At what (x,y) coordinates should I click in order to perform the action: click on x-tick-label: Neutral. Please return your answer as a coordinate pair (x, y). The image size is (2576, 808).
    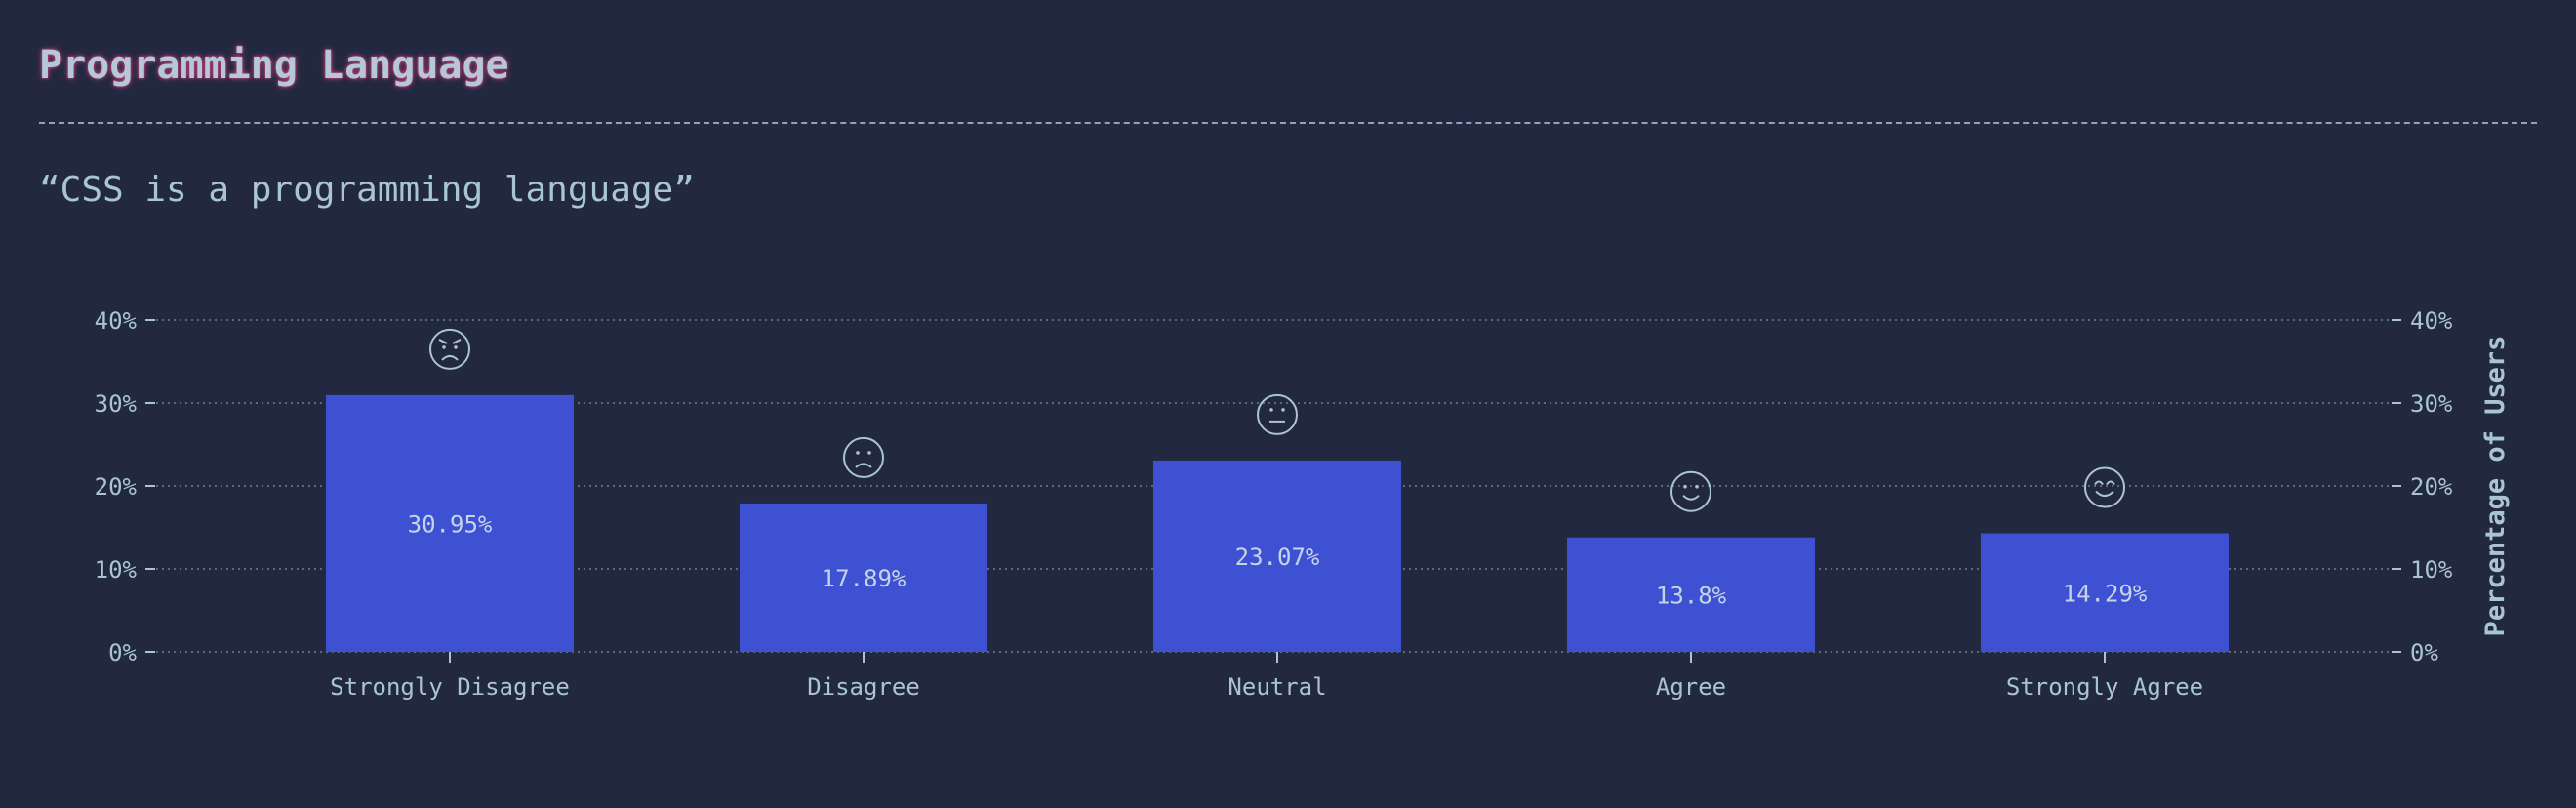
    Looking at the image, I should click on (1277, 687).